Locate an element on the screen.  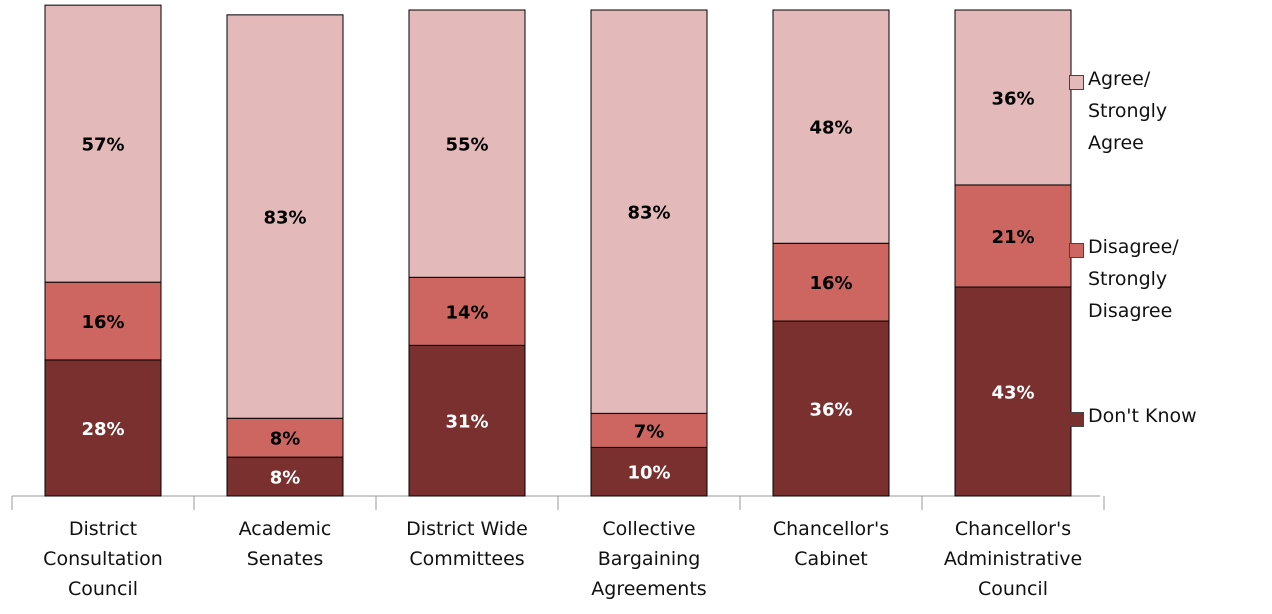
data-label: 43% is located at coordinates (1012, 393).